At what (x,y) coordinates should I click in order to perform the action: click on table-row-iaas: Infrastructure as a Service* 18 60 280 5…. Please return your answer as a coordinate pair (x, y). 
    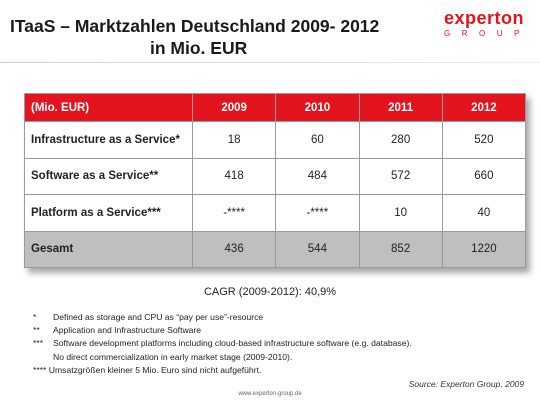
    Looking at the image, I should click on (275, 140).